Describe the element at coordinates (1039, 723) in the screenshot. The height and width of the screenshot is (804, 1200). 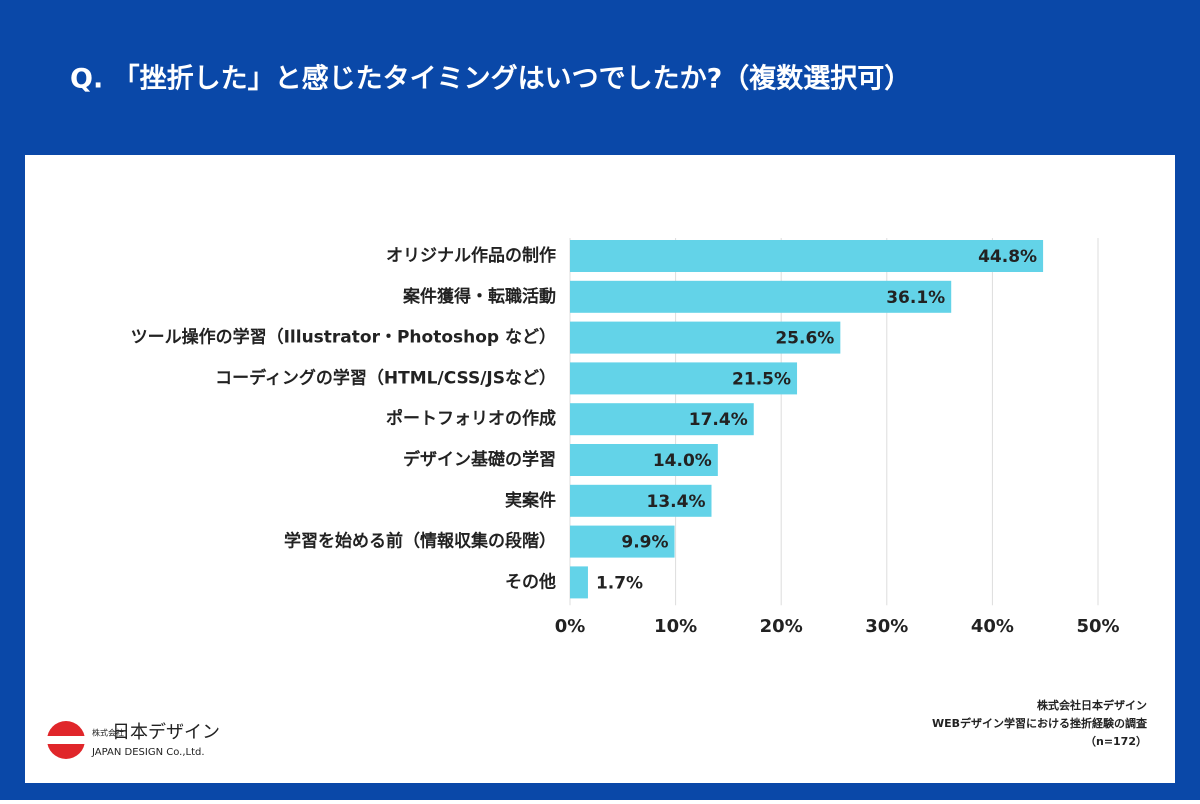
I see `source-line: WEBデザイン学習における挫折経験の調査` at that location.